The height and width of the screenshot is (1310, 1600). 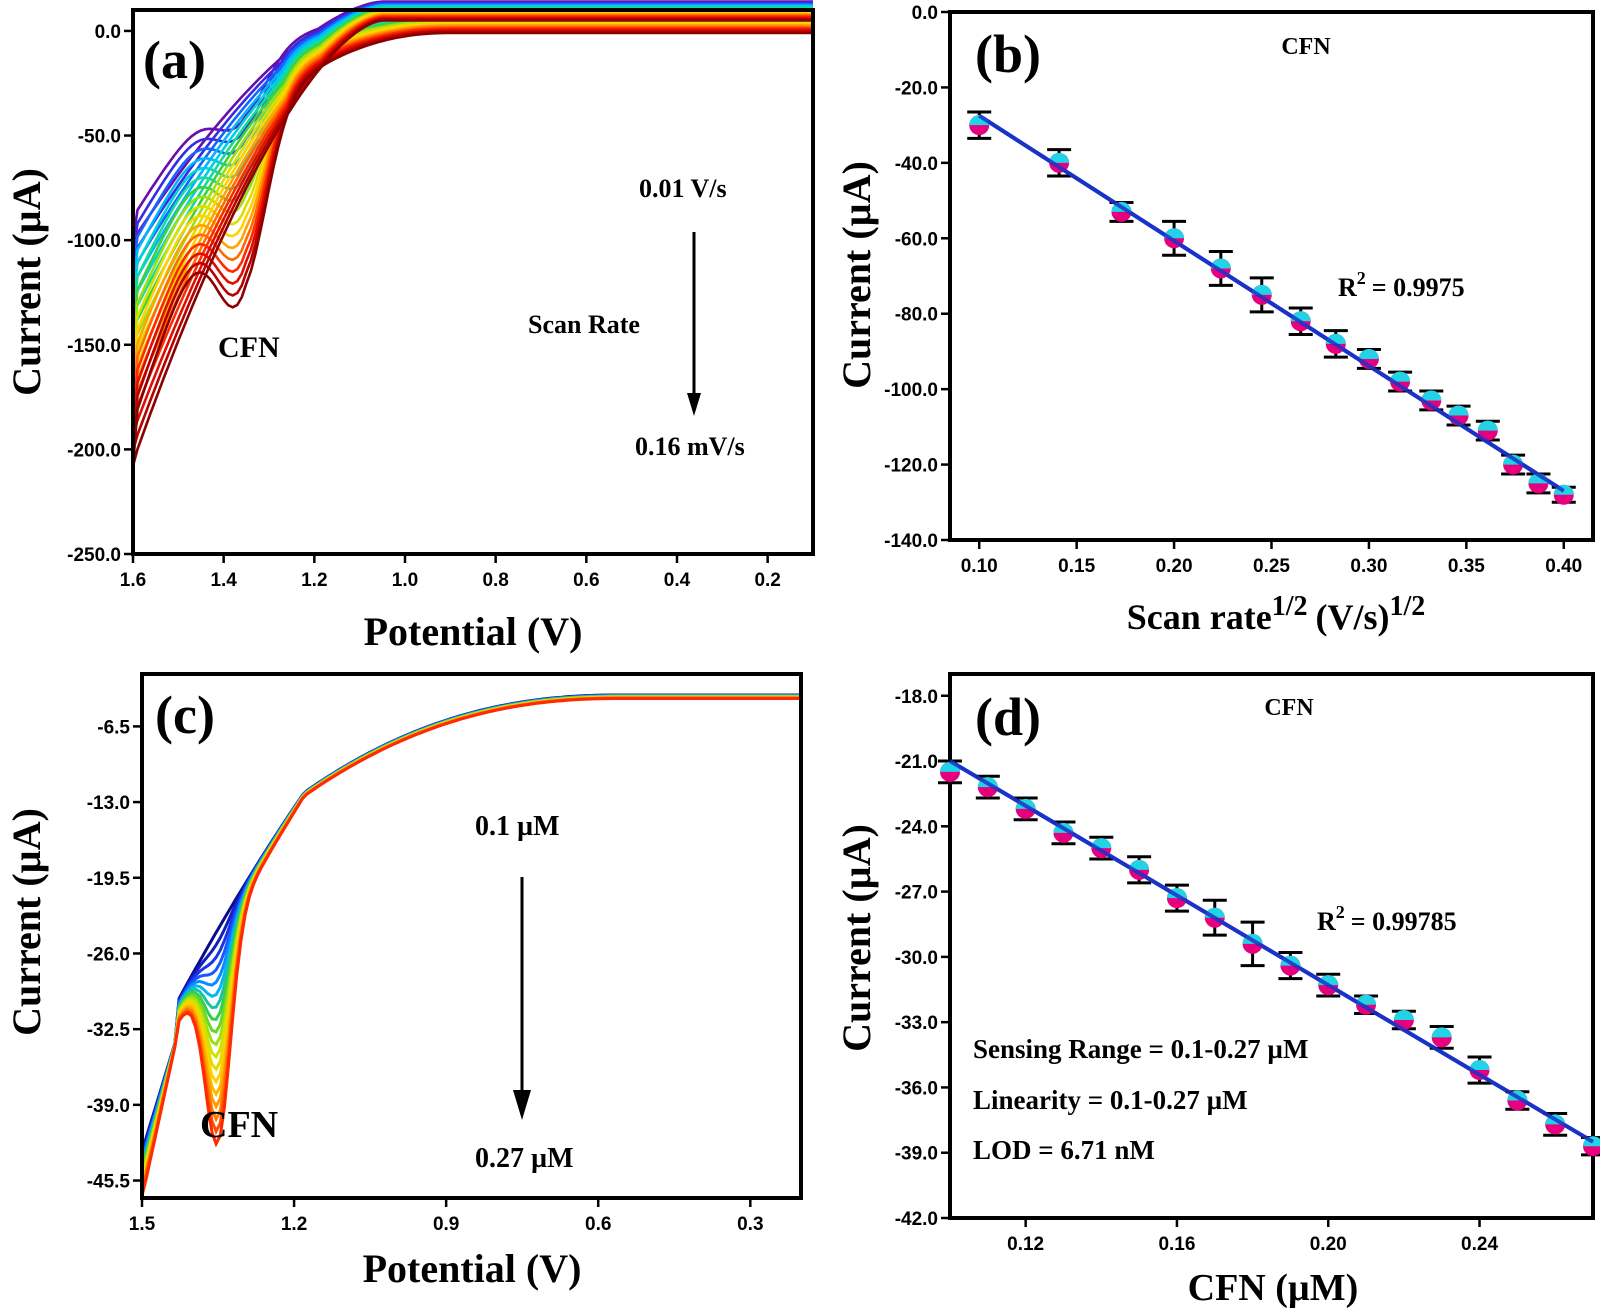 What do you see at coordinates (916, 762) in the screenshot?
I see `panel-d-y-tick-label: -21.0` at bounding box center [916, 762].